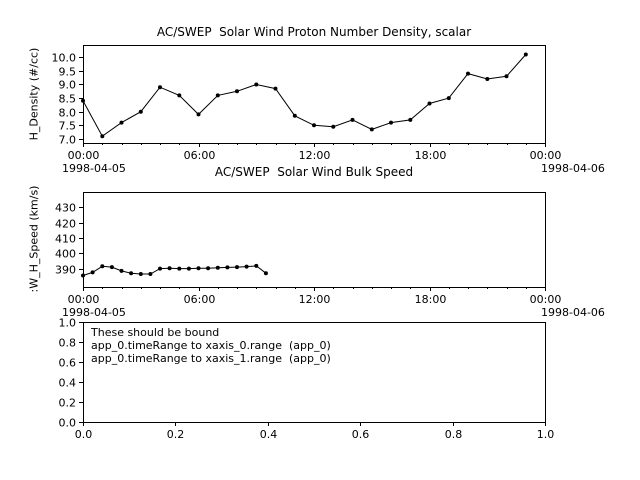  What do you see at coordinates (64, 58) in the screenshot?
I see `y-tick-label: 10.0` at bounding box center [64, 58].